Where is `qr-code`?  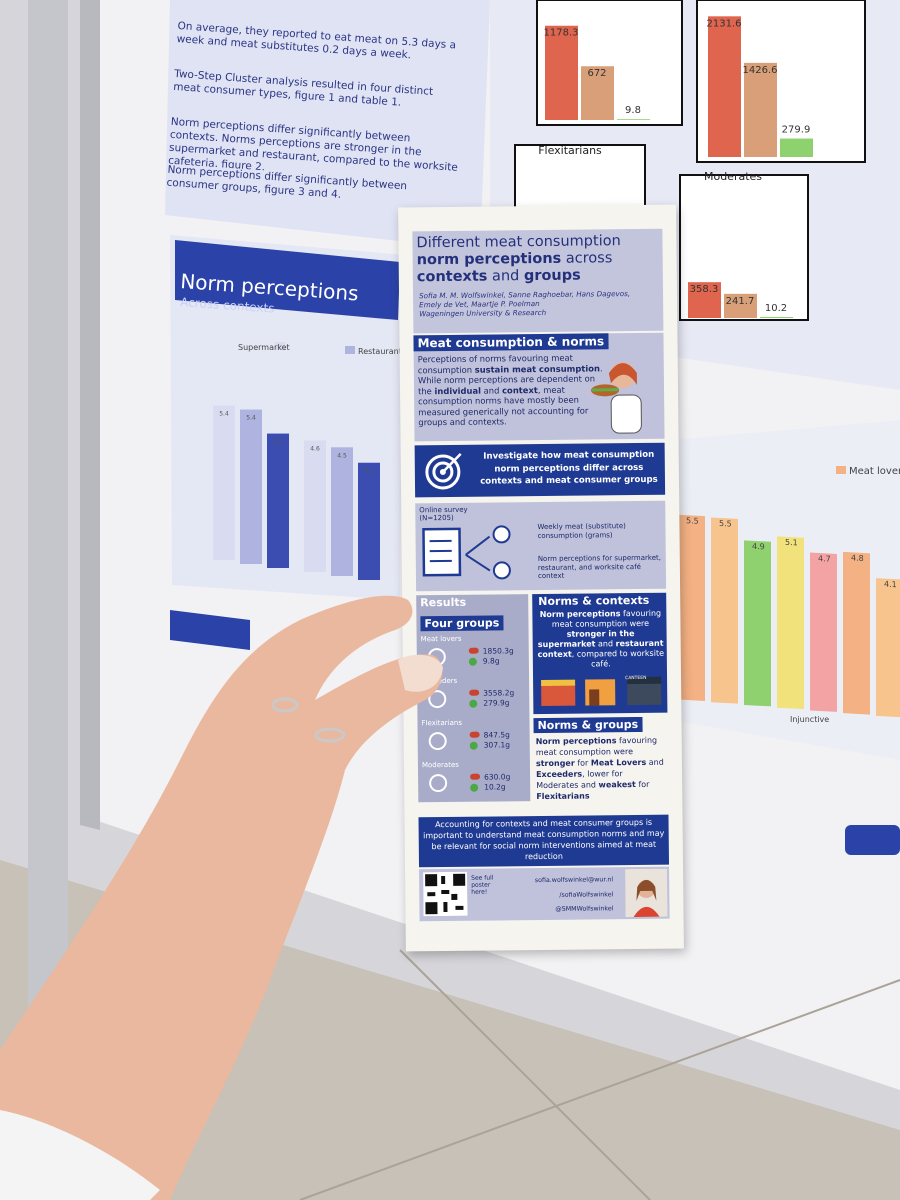 qr-code is located at coordinates (445, 894).